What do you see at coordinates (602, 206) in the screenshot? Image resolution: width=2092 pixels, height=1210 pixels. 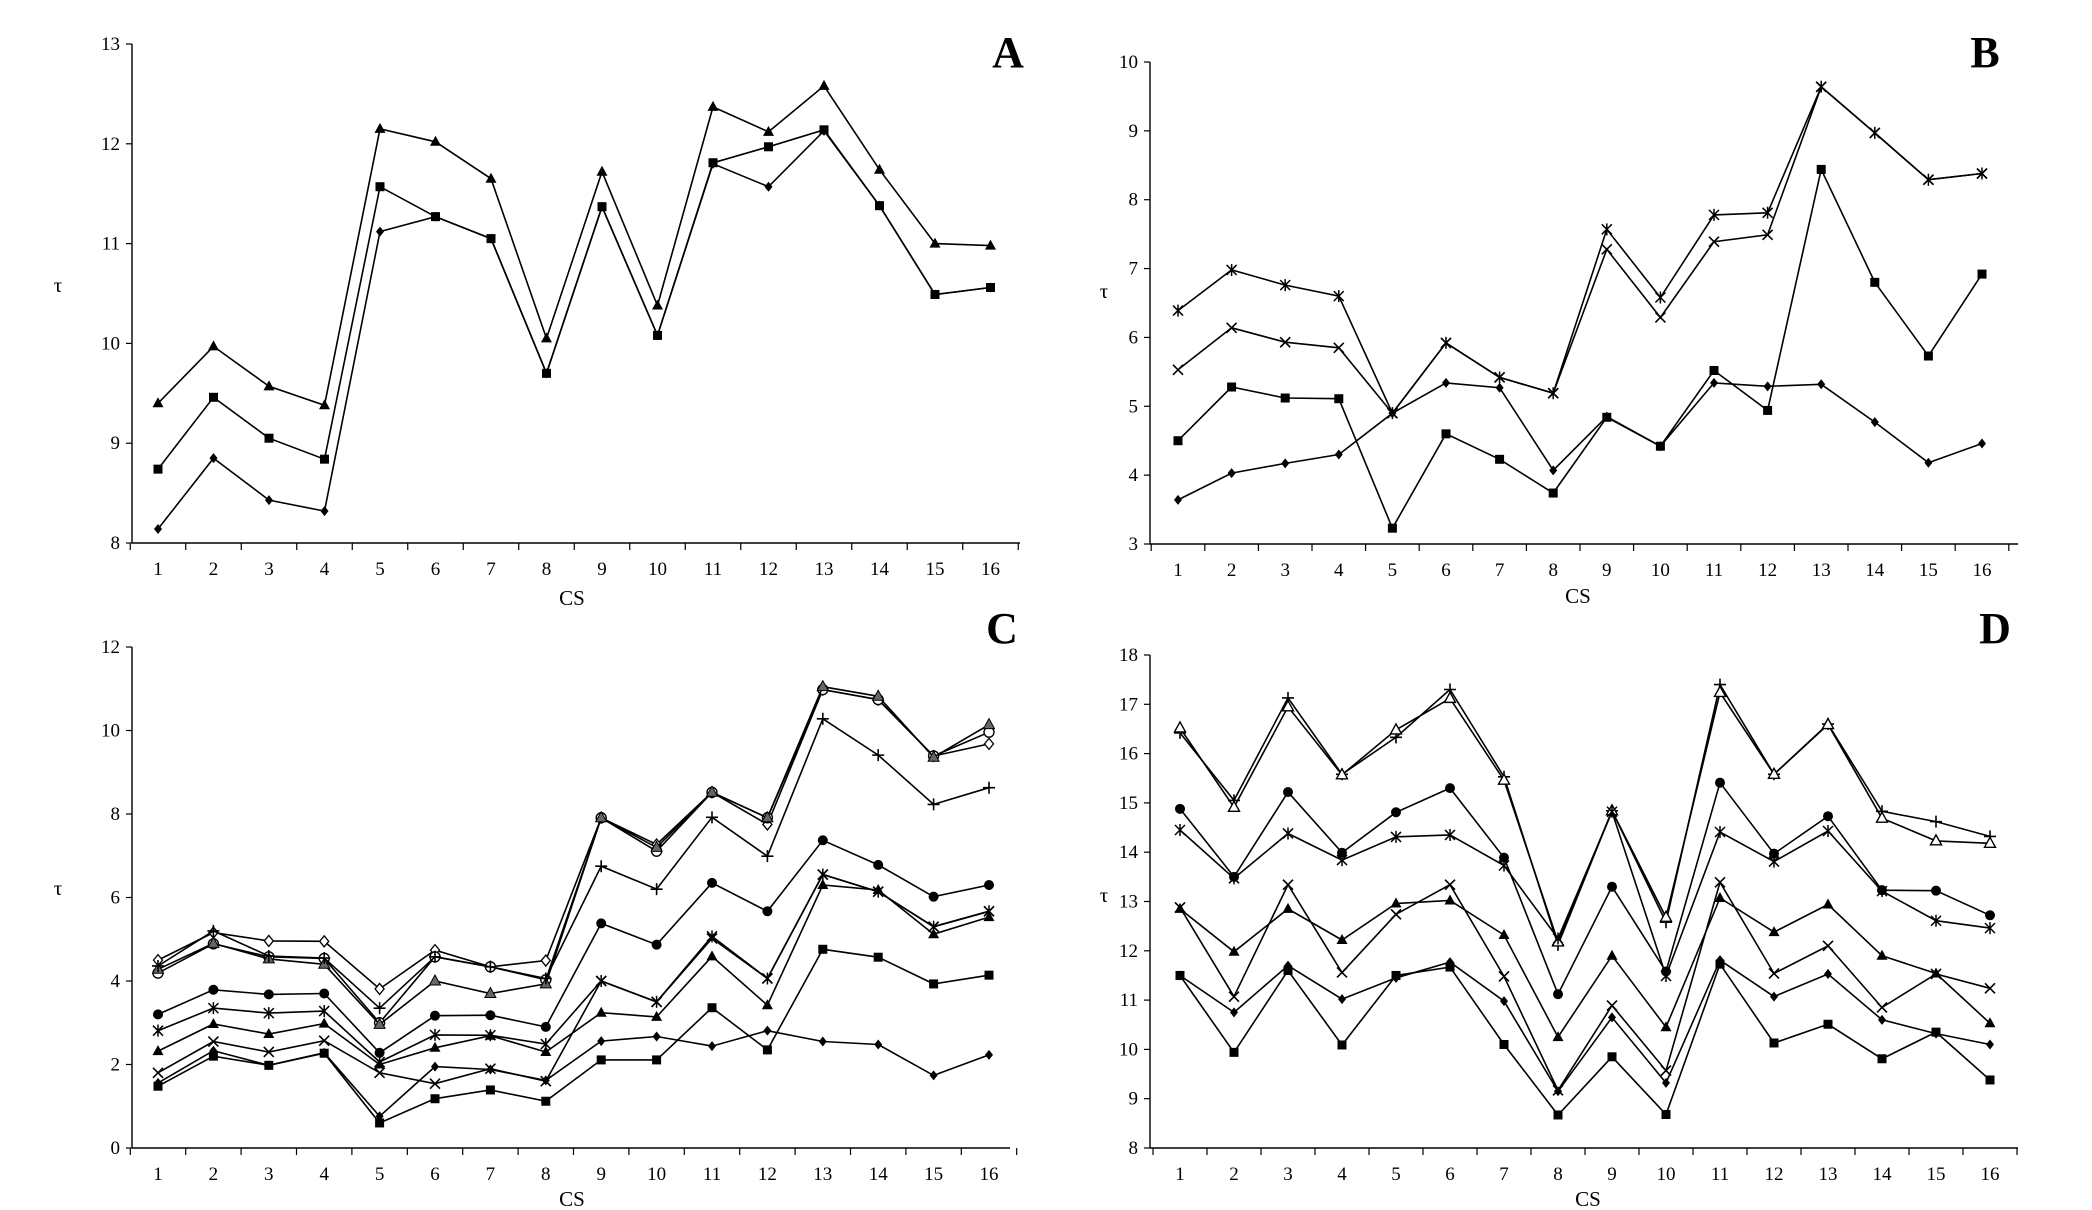 I see `panel-a-series-3-point` at bounding box center [602, 206].